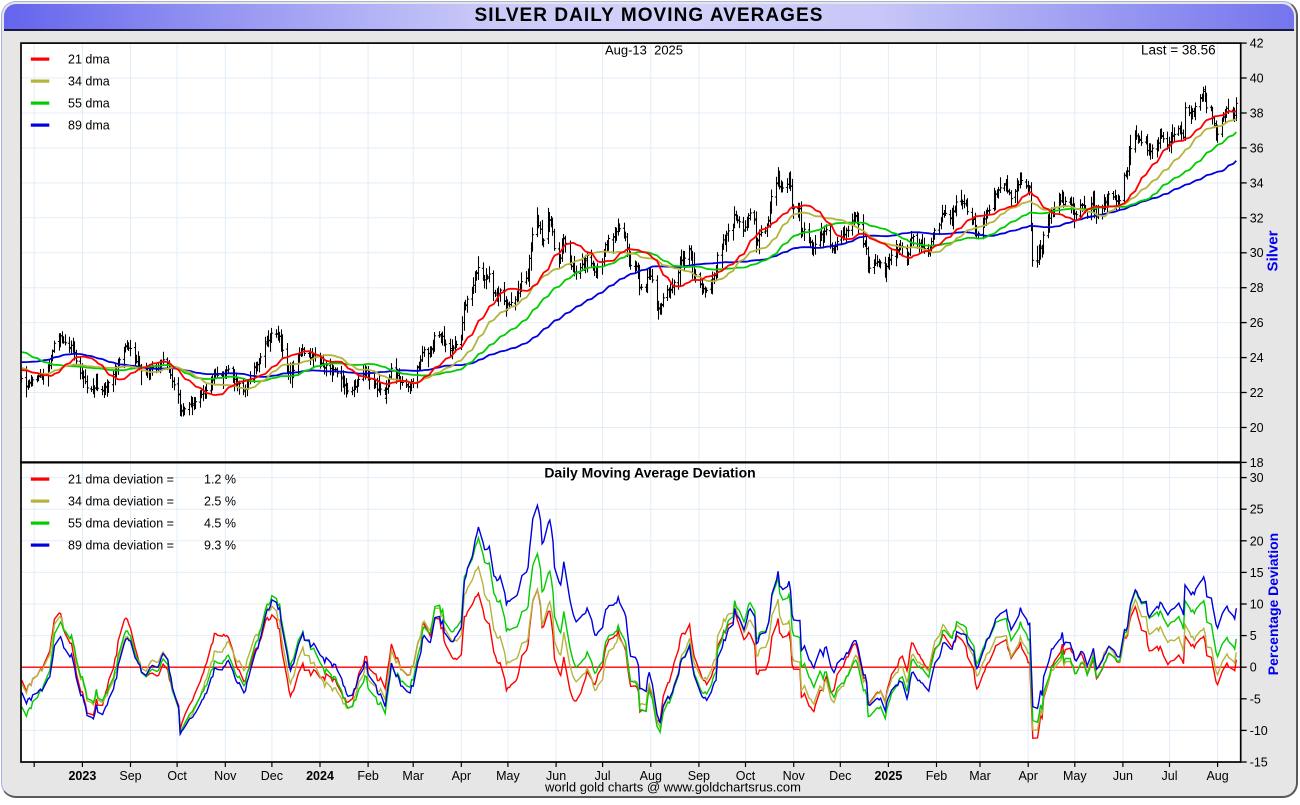 This screenshot has width=1300, height=805. I want to click on svg-text: 0, so click(1253, 668).